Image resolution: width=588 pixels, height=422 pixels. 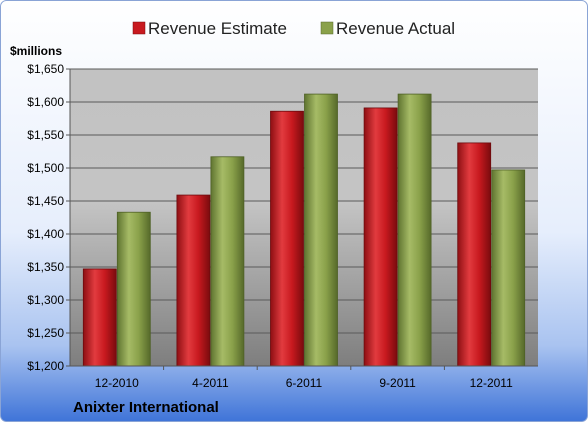 What do you see at coordinates (139, 28) in the screenshot?
I see `legend-swatch-estimate` at bounding box center [139, 28].